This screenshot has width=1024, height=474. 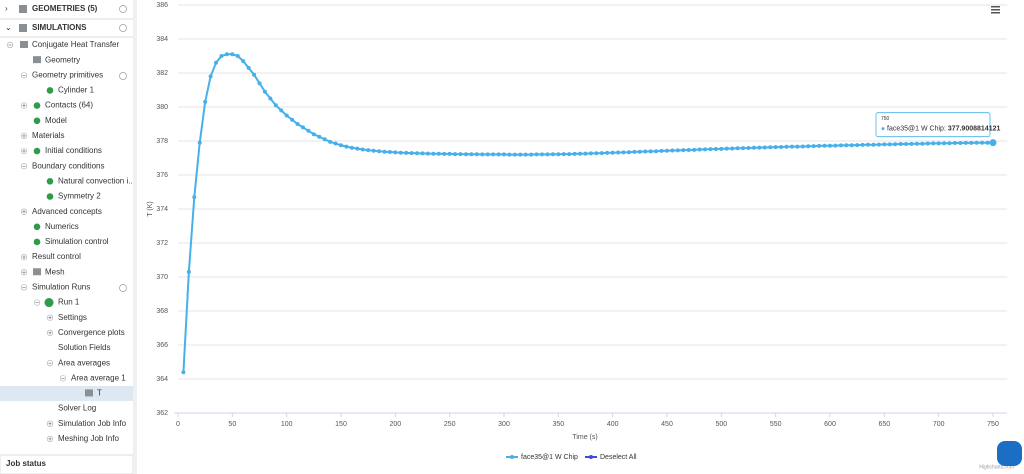 I want to click on tree-item: Cylinder 1, so click(x=76, y=90).